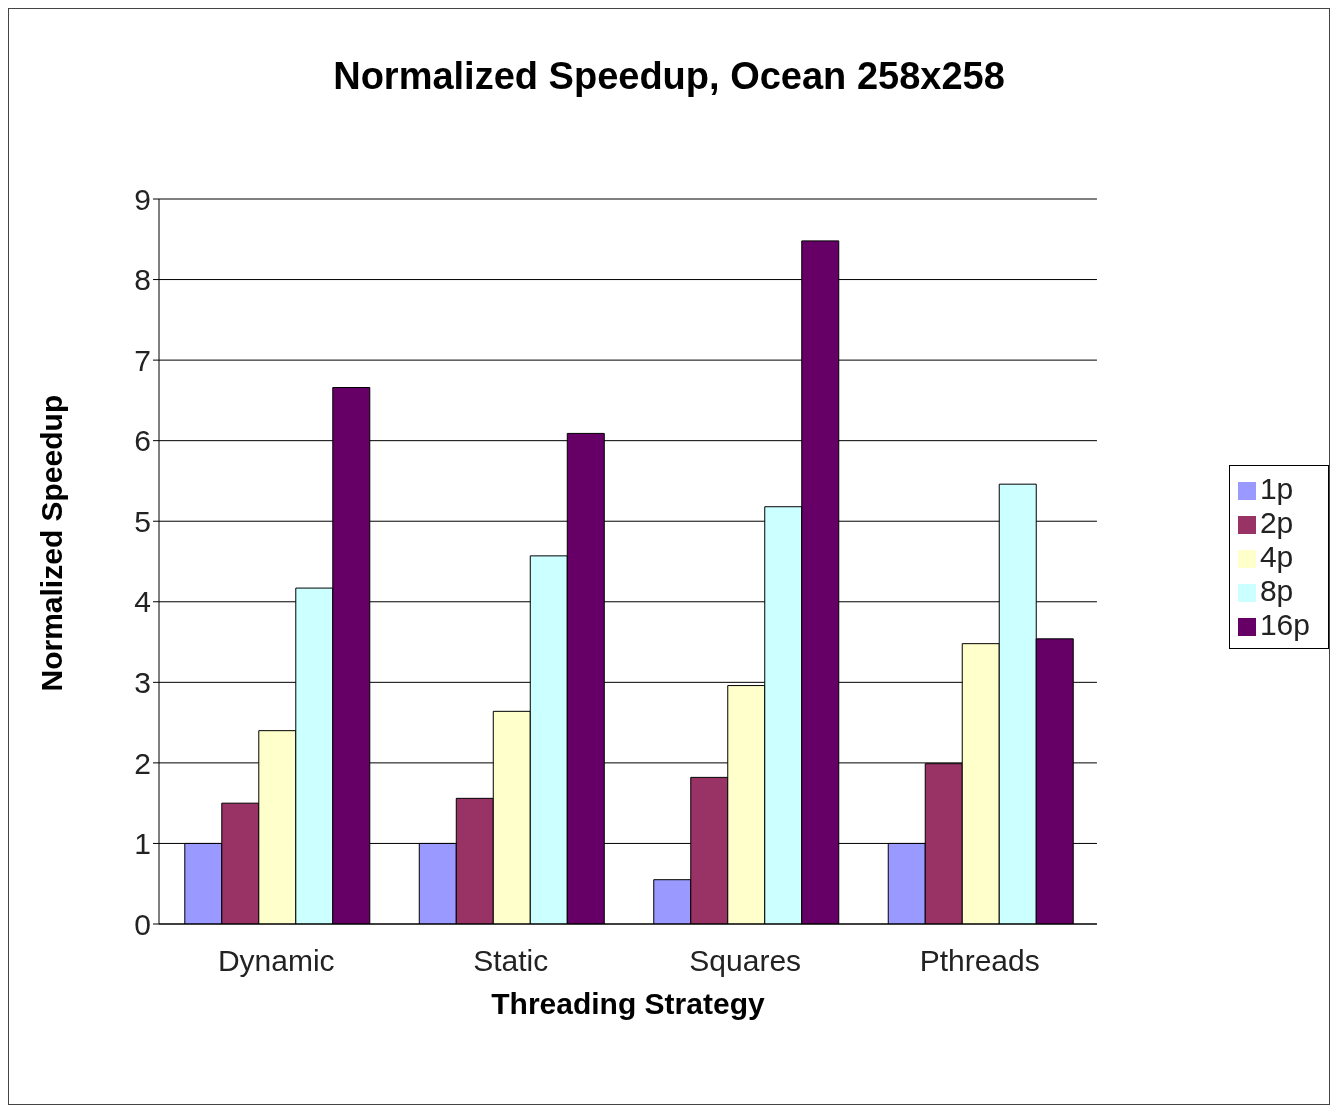 The image size is (1341, 1117). Describe the element at coordinates (51, 543) in the screenshot. I see `y-axis-title: Normalized Speedup` at that location.